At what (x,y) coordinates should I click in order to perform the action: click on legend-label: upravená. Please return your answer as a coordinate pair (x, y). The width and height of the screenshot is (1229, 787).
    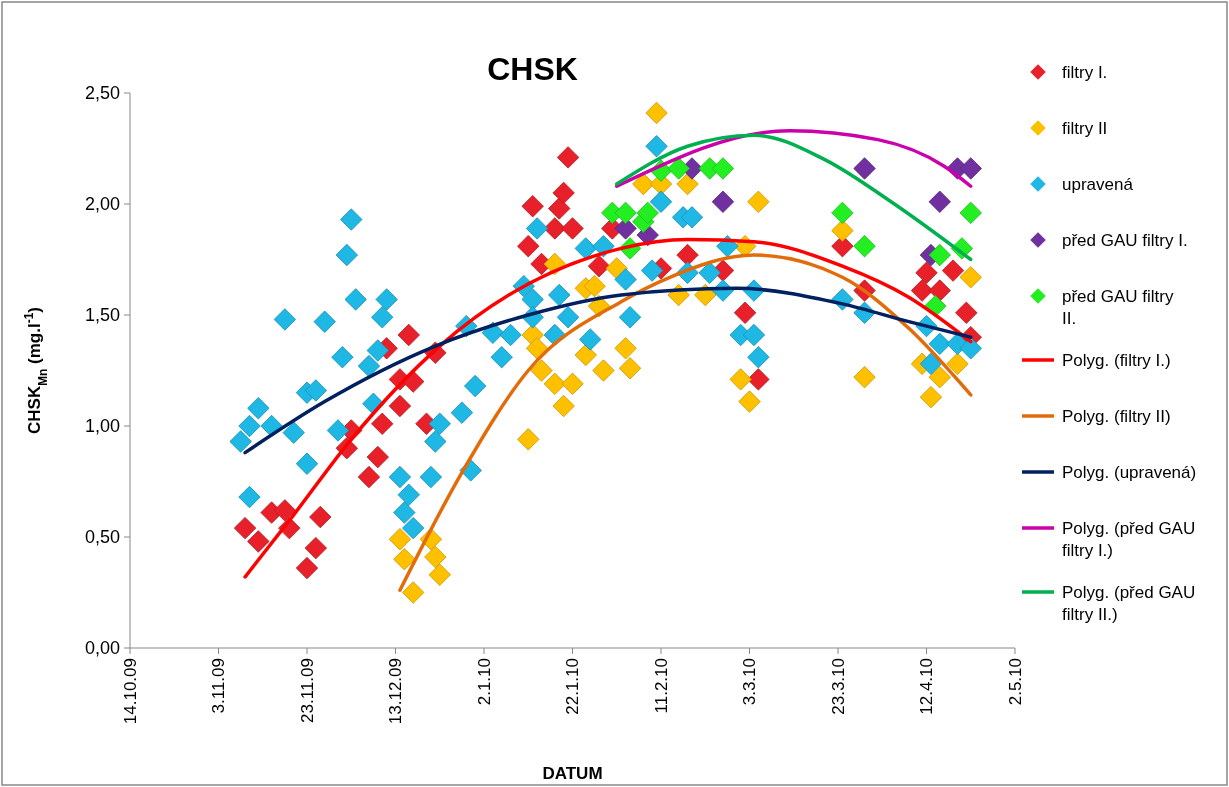
    Looking at the image, I should click on (1098, 184).